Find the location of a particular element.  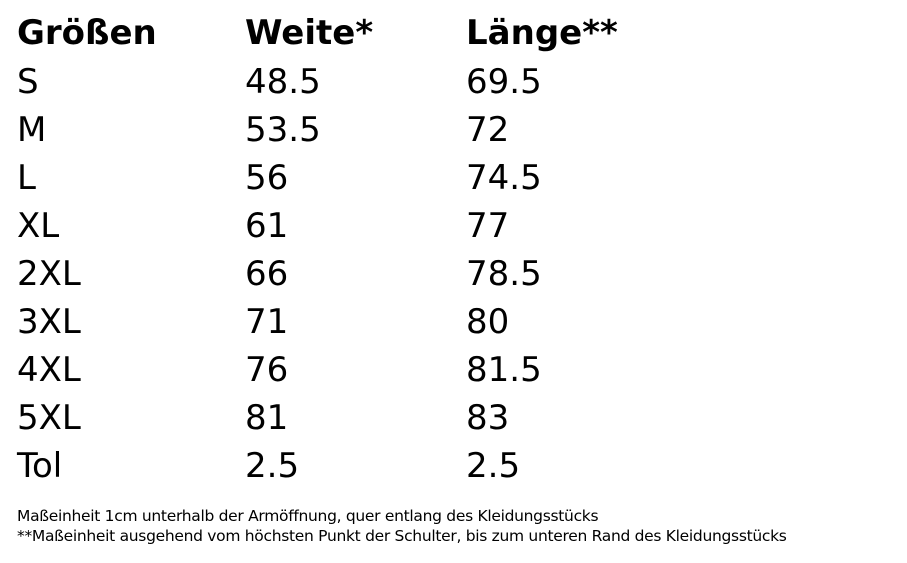

table-cell: 76 is located at coordinates (267, 370).